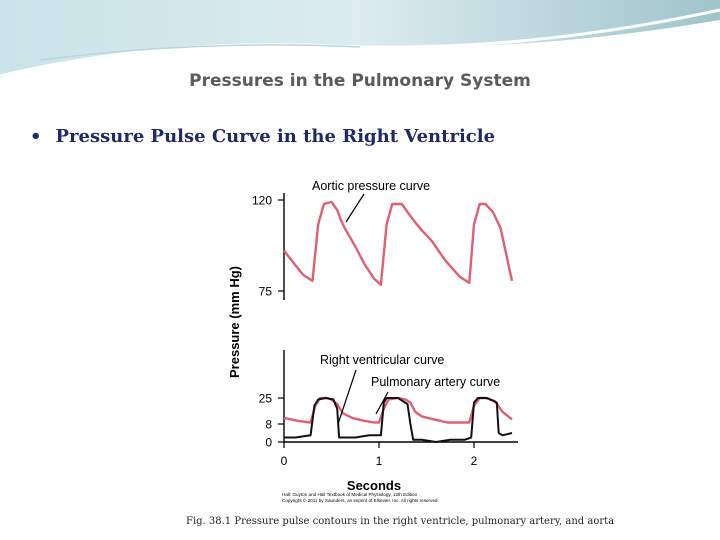 The width and height of the screenshot is (720, 540). Describe the element at coordinates (262, 201) in the screenshot. I see `y-tick-label: 120` at that location.